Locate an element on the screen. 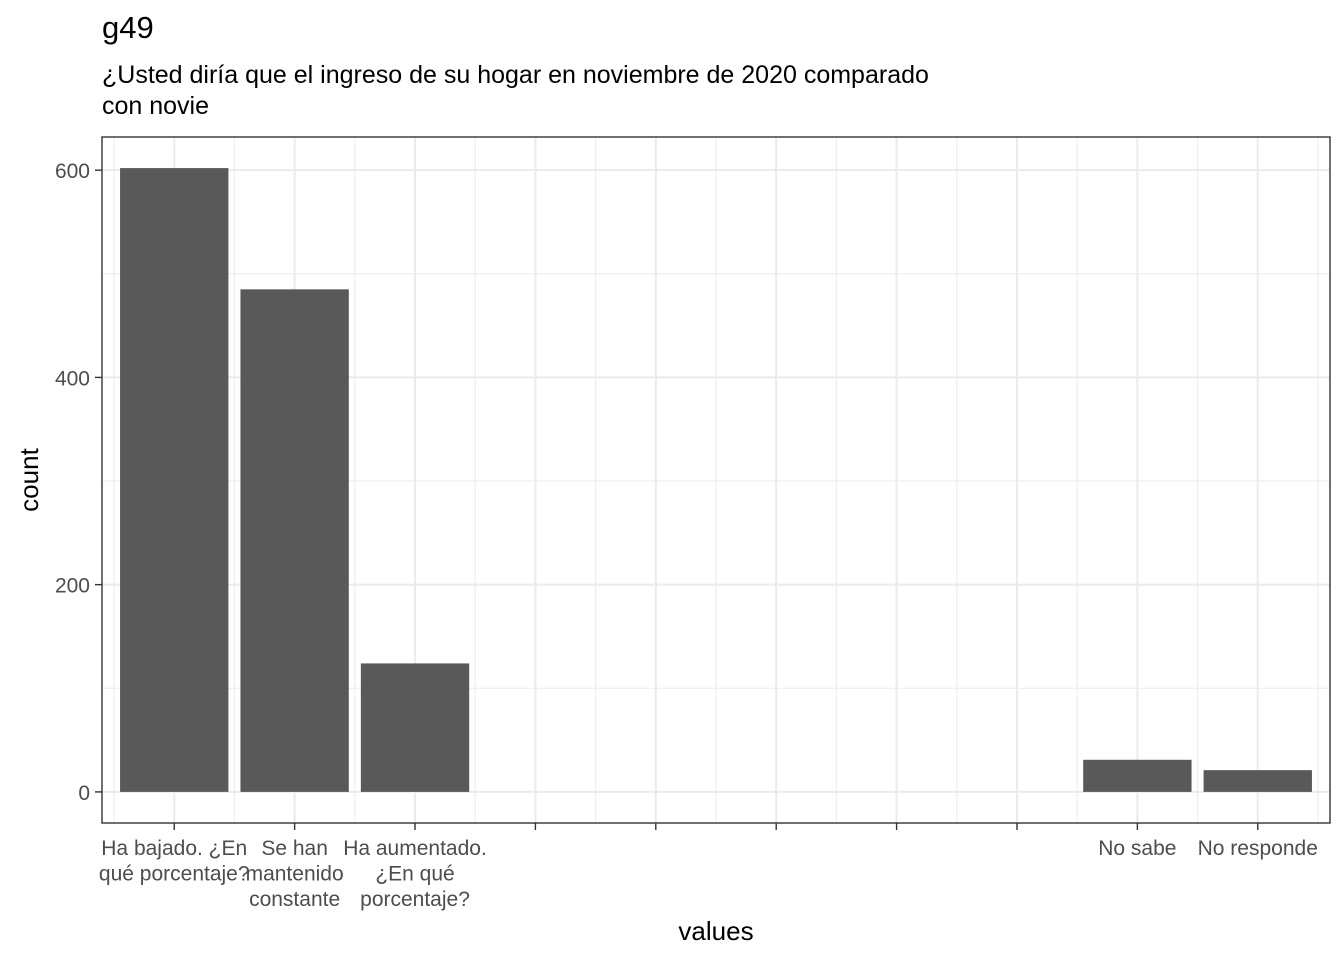  x-tick-label: No responde is located at coordinates (1258, 848).